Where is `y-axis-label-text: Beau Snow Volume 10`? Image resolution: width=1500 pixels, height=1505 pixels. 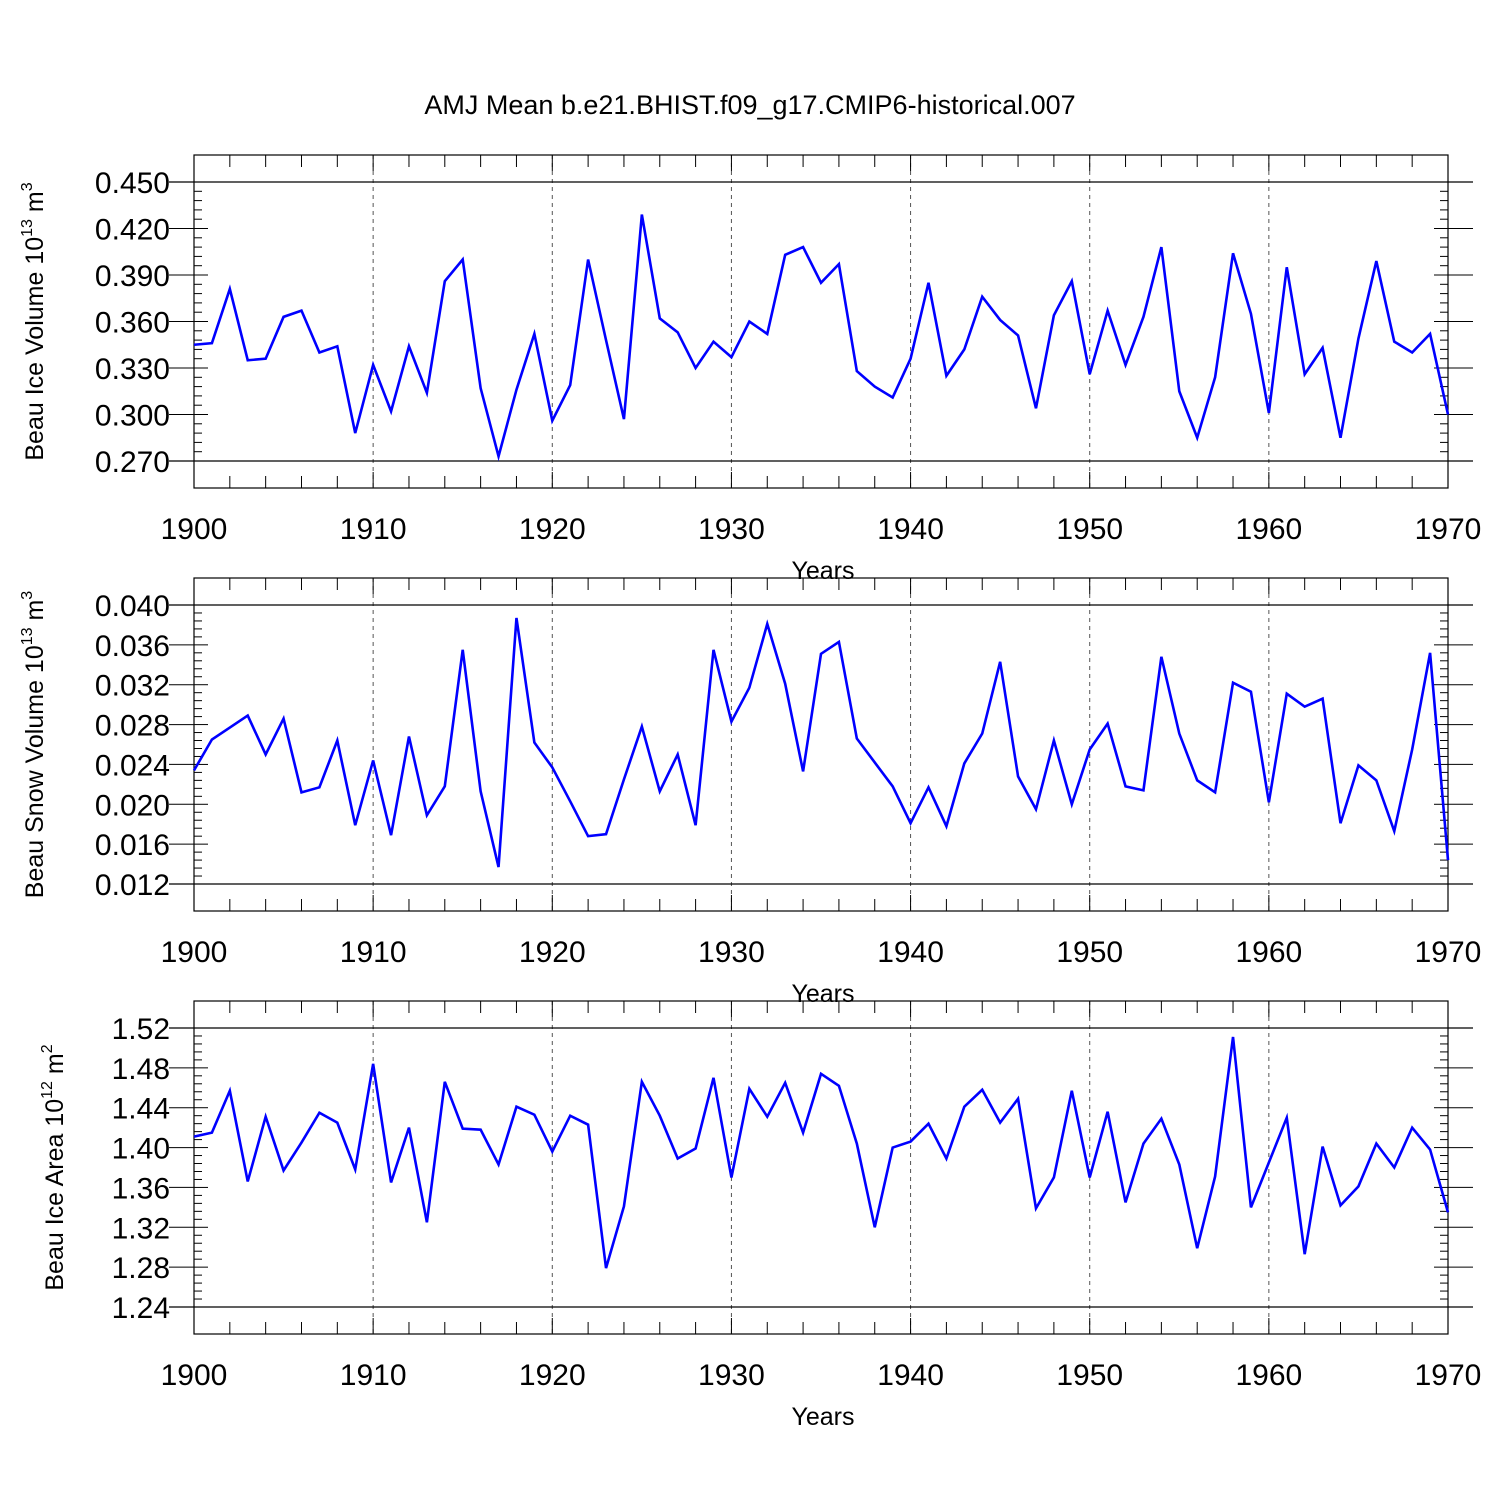 y-axis-label-text: Beau Snow Volume 10 is located at coordinates (35, 771).